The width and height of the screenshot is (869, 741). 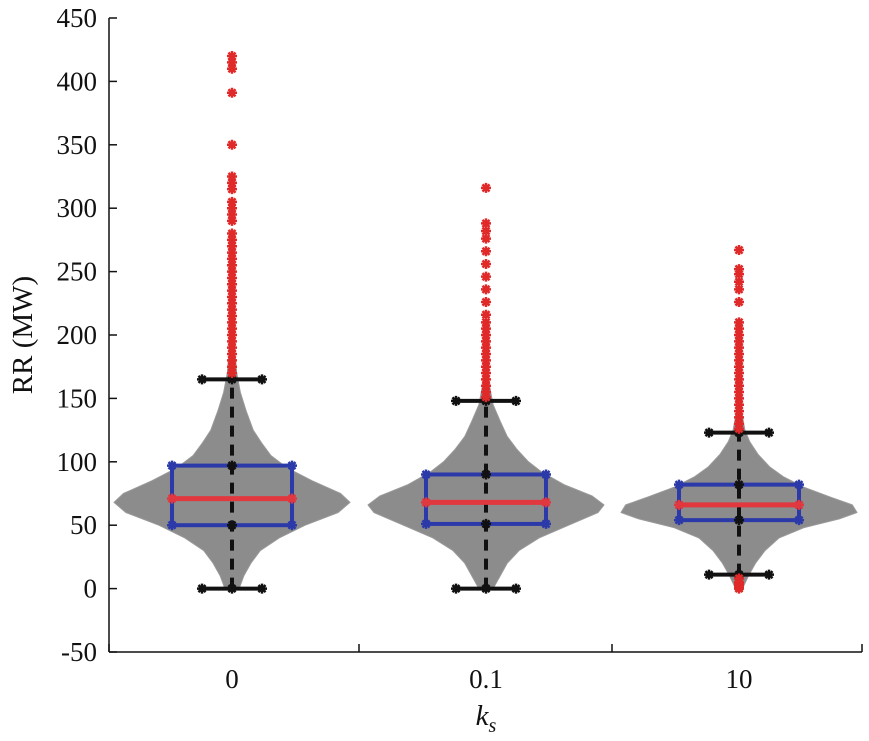 What do you see at coordinates (77, 81) in the screenshot?
I see `y-tick-label: 400` at bounding box center [77, 81].